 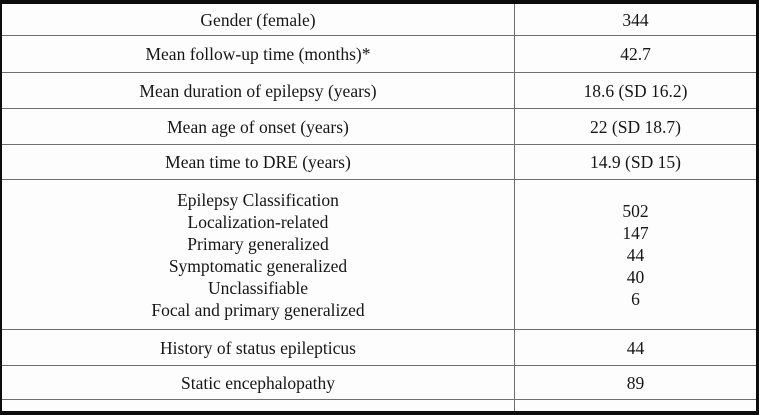 I want to click on table-row: Static encephalopathy 89, so click(x=379, y=382).